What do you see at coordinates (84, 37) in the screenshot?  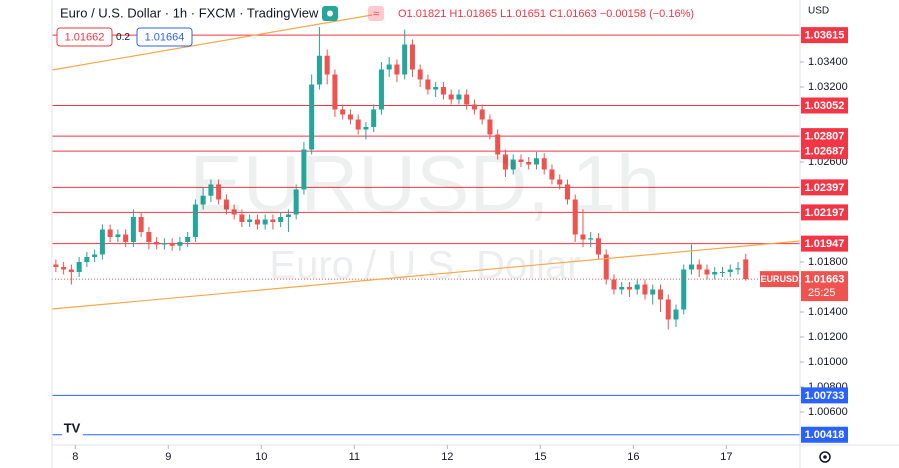 I see `sell-button` at bounding box center [84, 37].